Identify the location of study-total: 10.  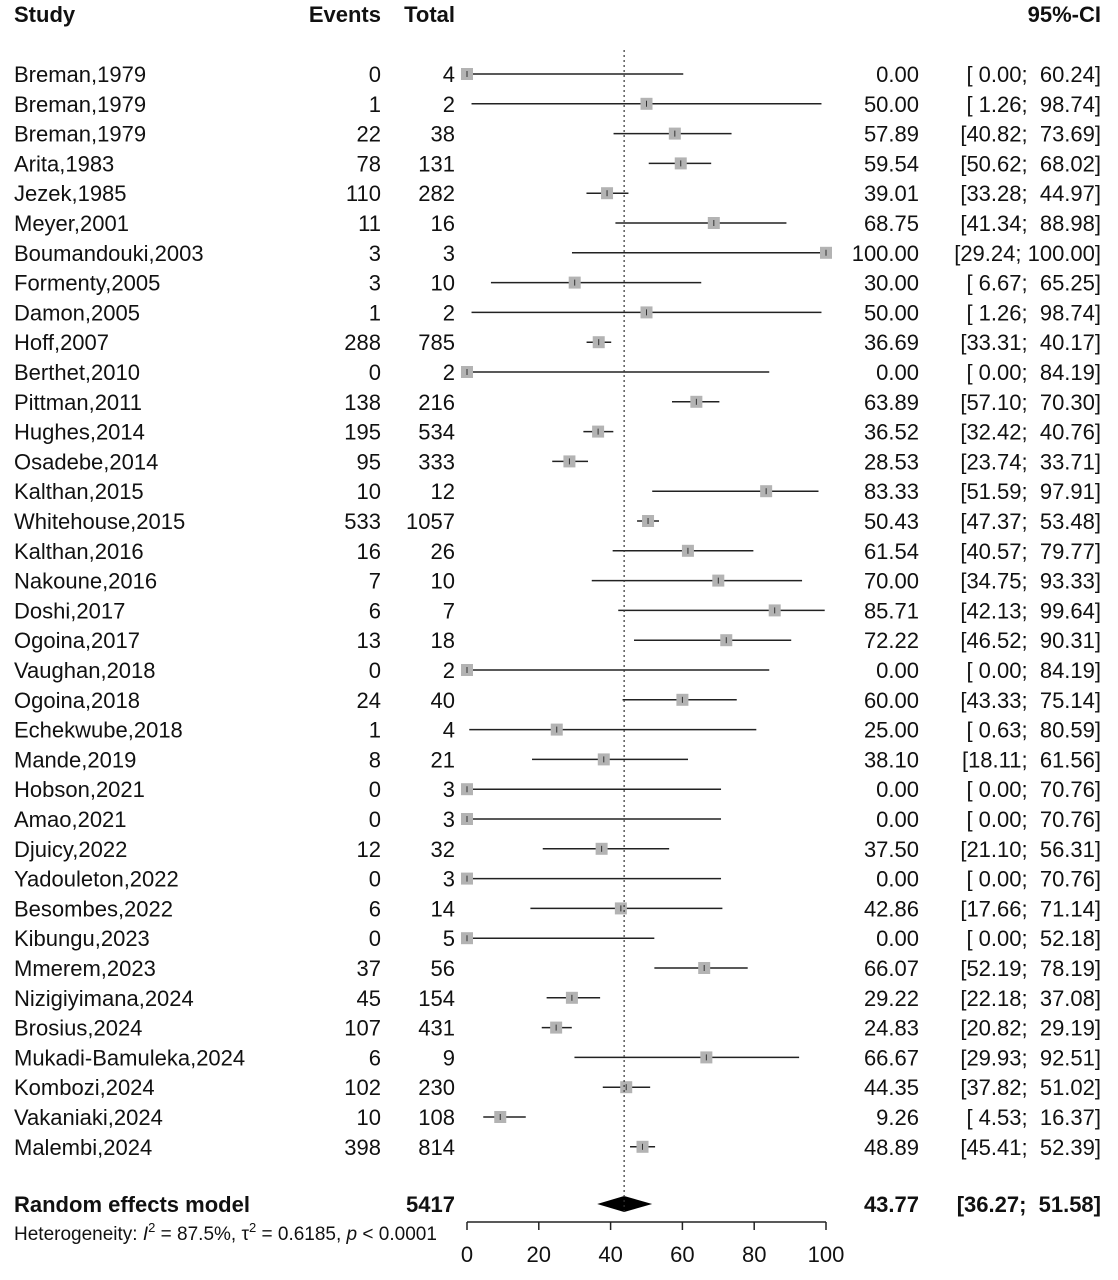
(443, 283).